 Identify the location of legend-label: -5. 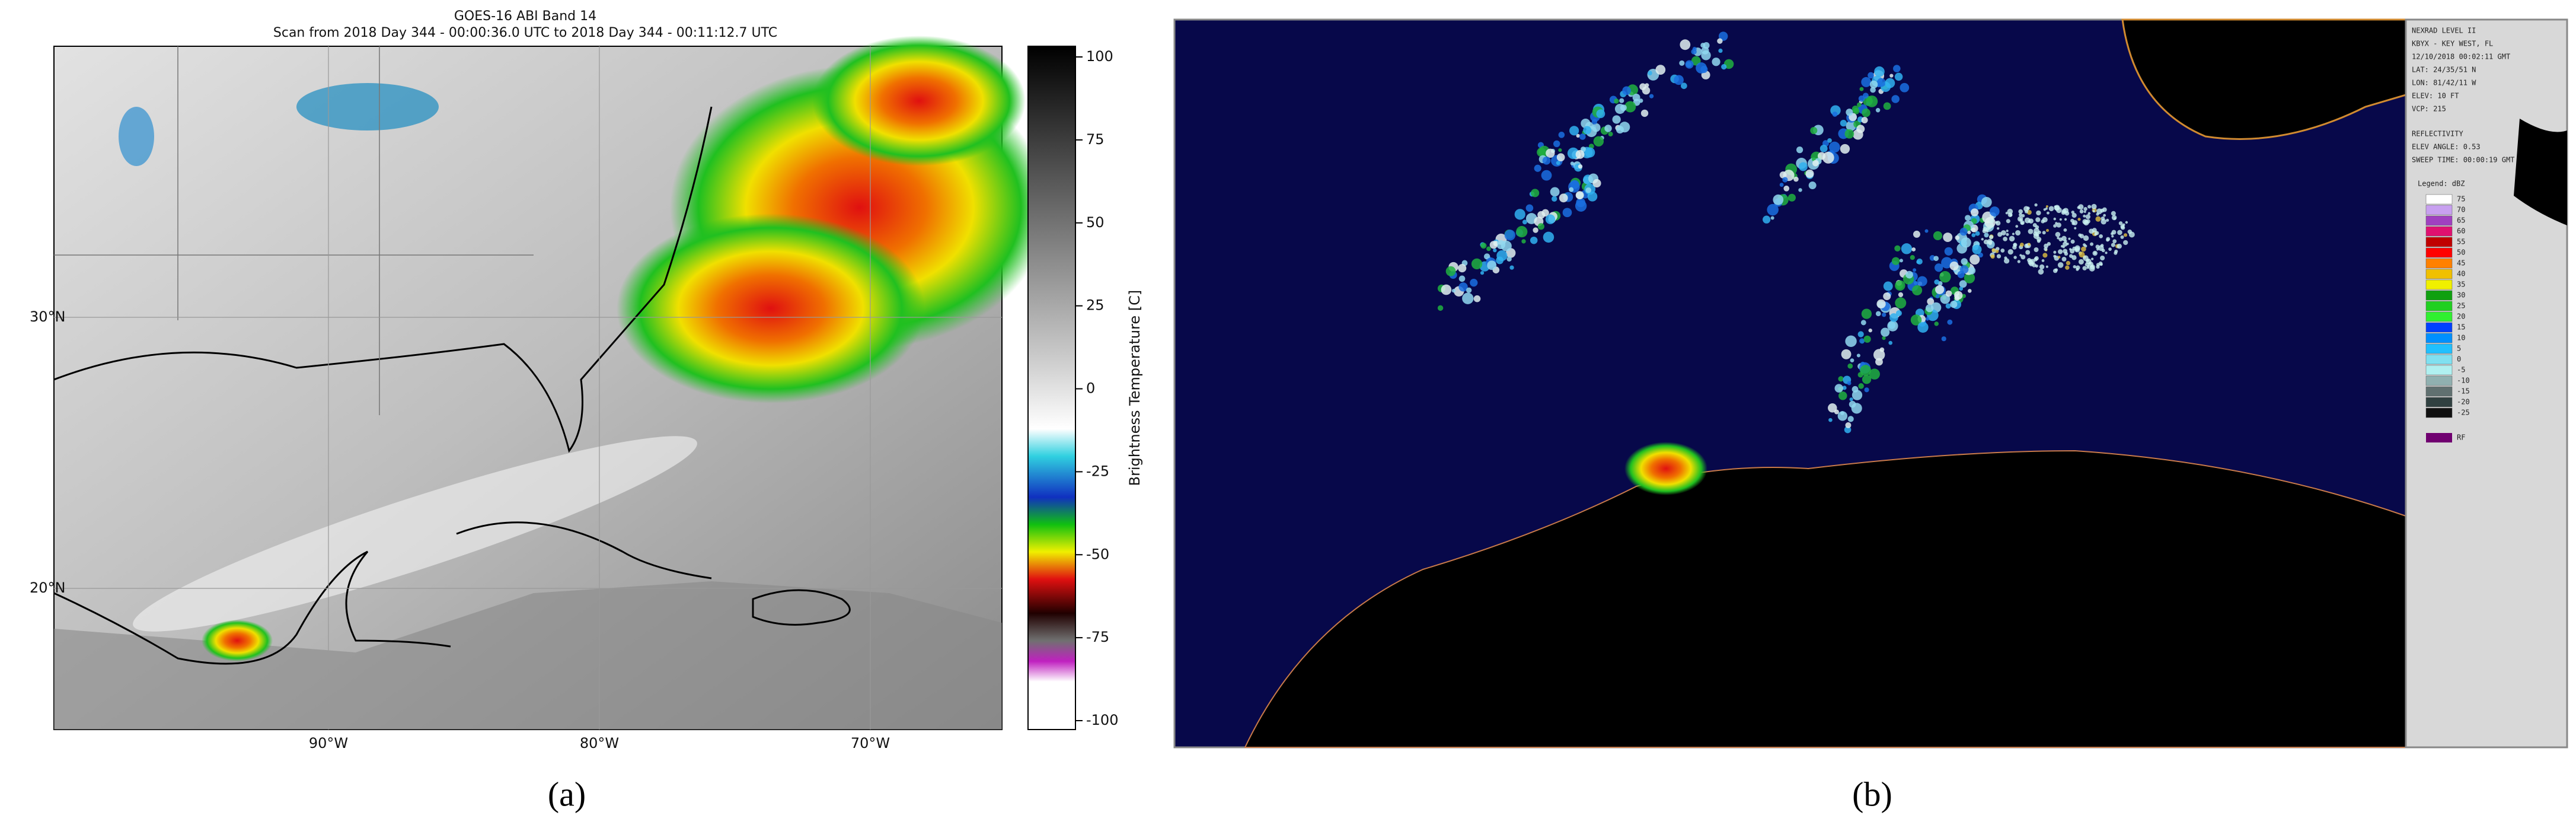
(2461, 370).